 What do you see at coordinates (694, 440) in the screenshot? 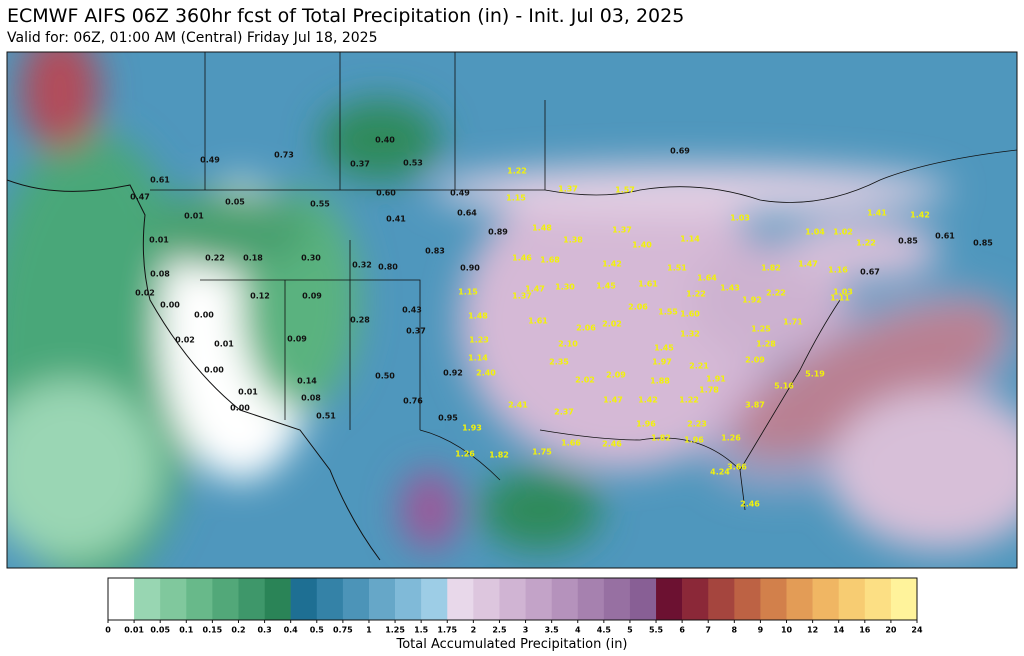
I see `map-value-label: 1.96` at bounding box center [694, 440].